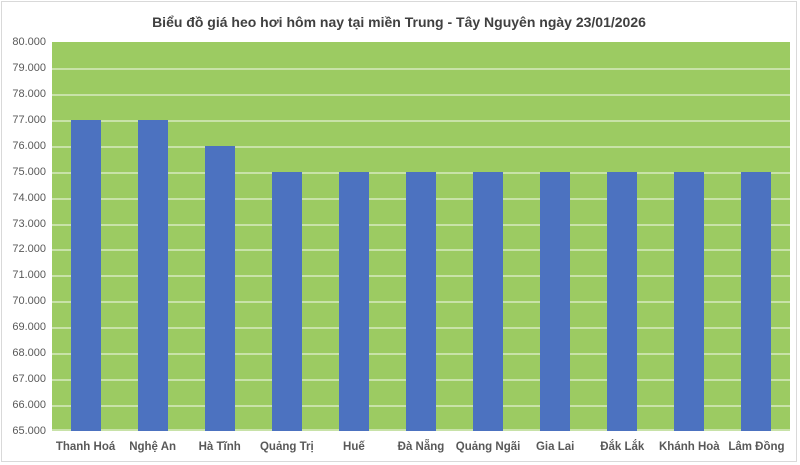 The height and width of the screenshot is (465, 800). Describe the element at coordinates (286, 447) in the screenshot. I see `x-category-label: Quảng Trị` at that location.